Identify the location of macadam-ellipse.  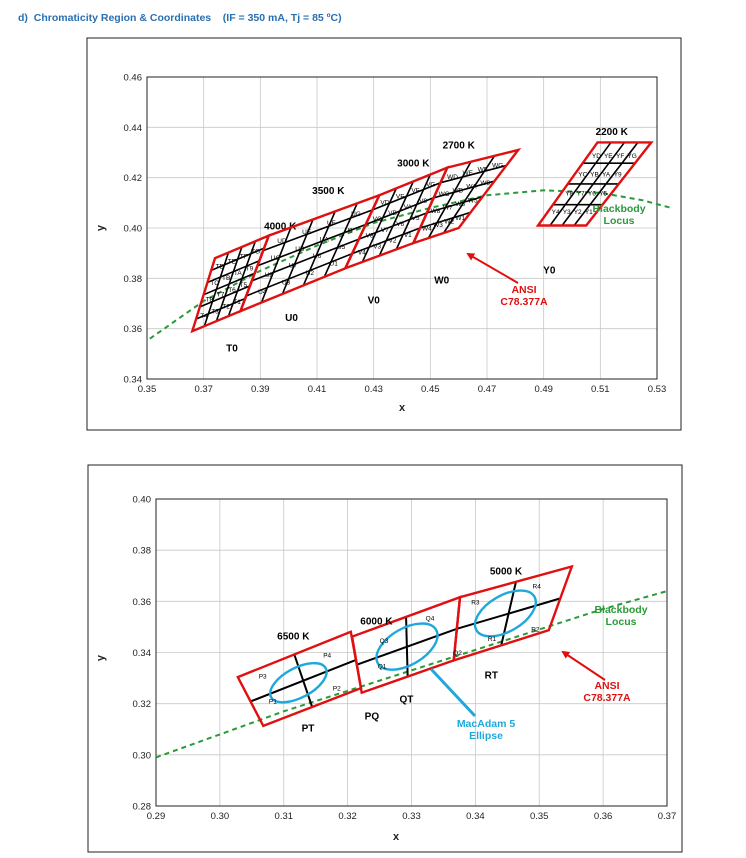
(407, 646).